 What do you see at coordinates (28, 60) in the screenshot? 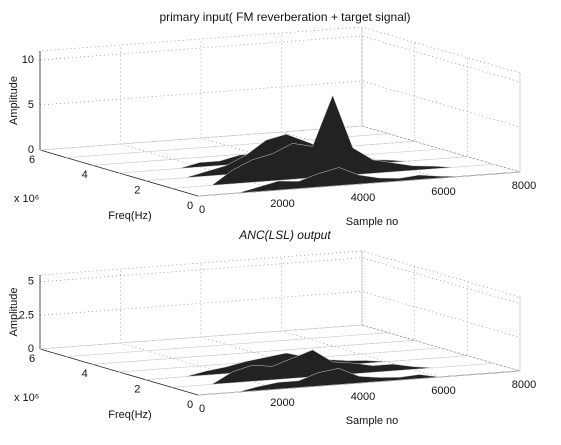
I see `z-tick-label: 10` at bounding box center [28, 60].